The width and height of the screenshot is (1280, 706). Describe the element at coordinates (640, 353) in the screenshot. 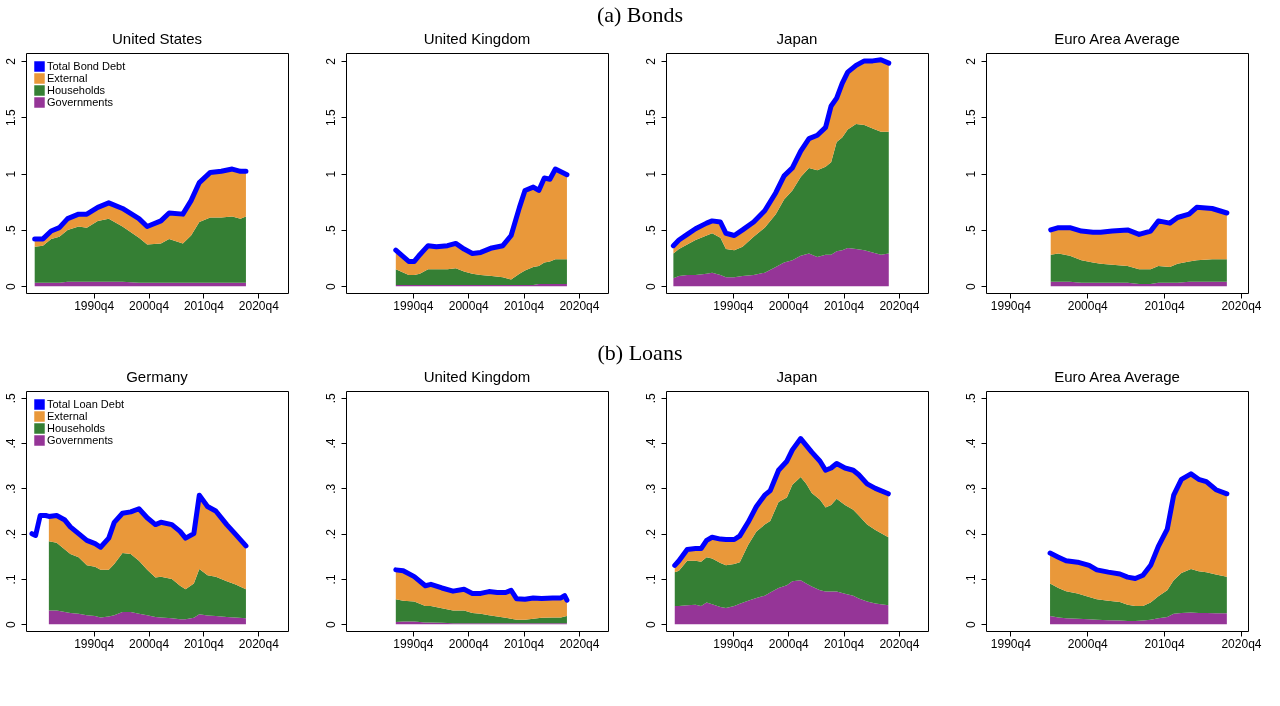

I see `text: (b) Loans` at that location.